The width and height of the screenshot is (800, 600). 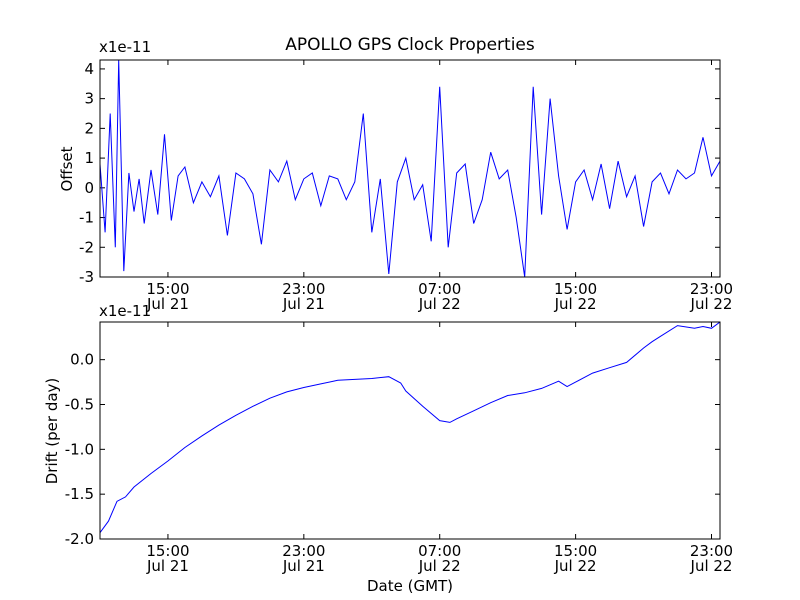 I want to click on drift-ylabel: Drift (per day), so click(x=52, y=431).